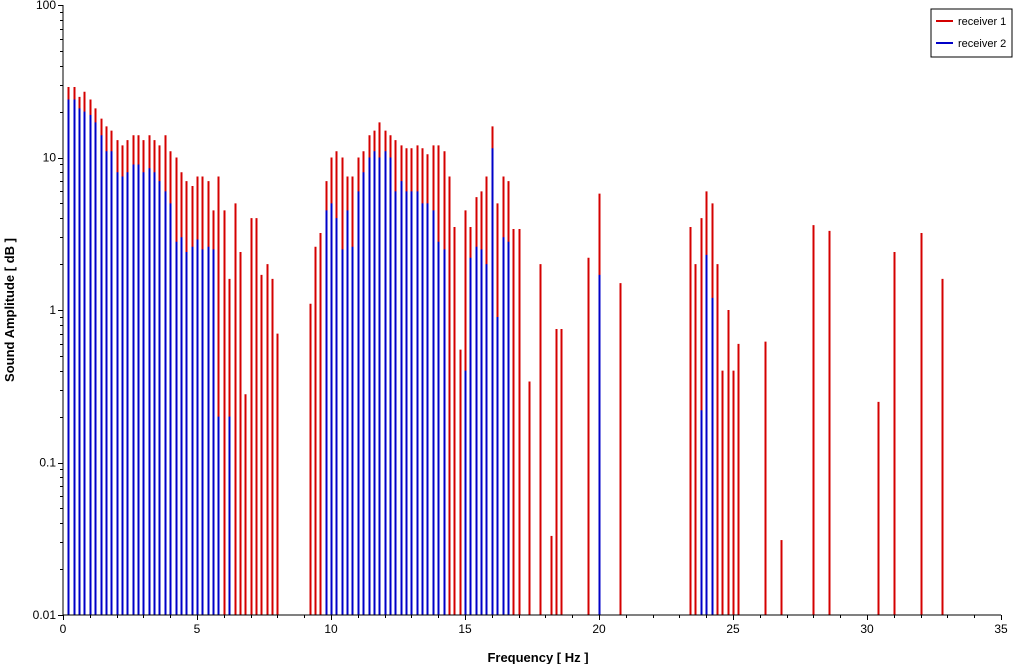 The width and height of the screenshot is (1022, 664). I want to click on y-axis-title: Sound Amplitude [ dB ], so click(9, 310).